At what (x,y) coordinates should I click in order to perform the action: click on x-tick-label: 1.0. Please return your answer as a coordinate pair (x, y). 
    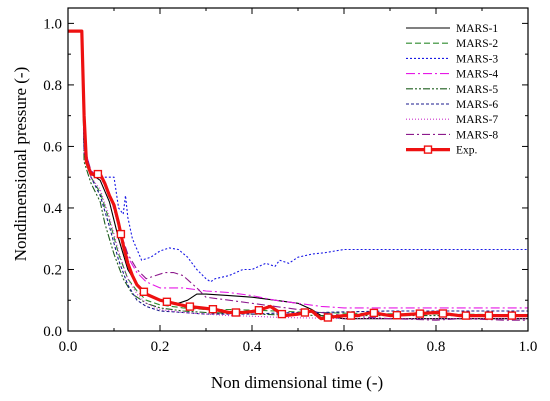
    Looking at the image, I should click on (528, 347).